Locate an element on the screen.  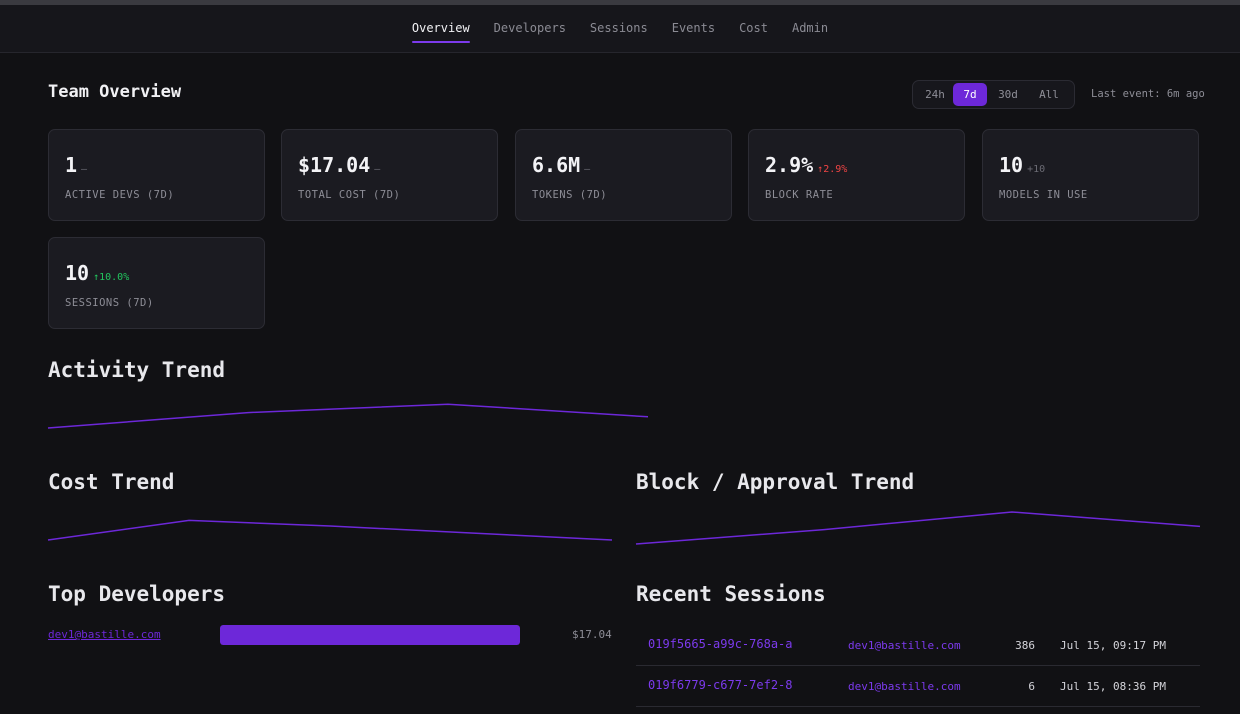
metric-value: 10 +10 is located at coordinates (1022, 165).